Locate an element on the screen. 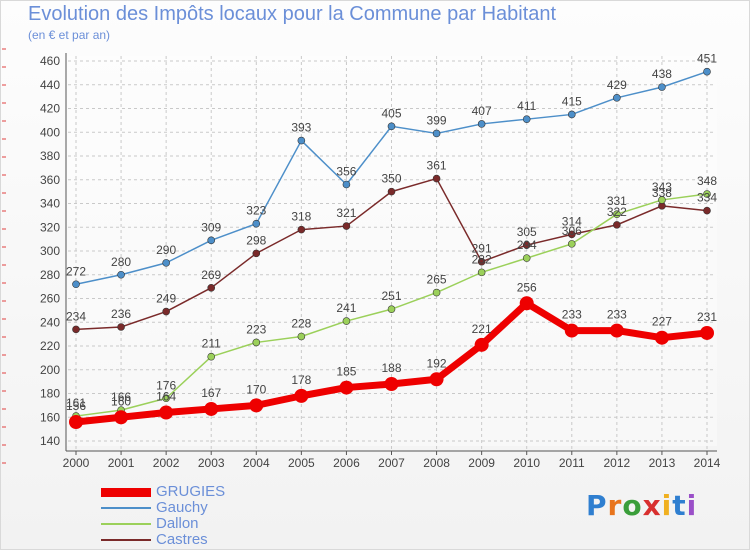 This screenshot has width=750, height=550. data-label: 393 is located at coordinates (301, 128).